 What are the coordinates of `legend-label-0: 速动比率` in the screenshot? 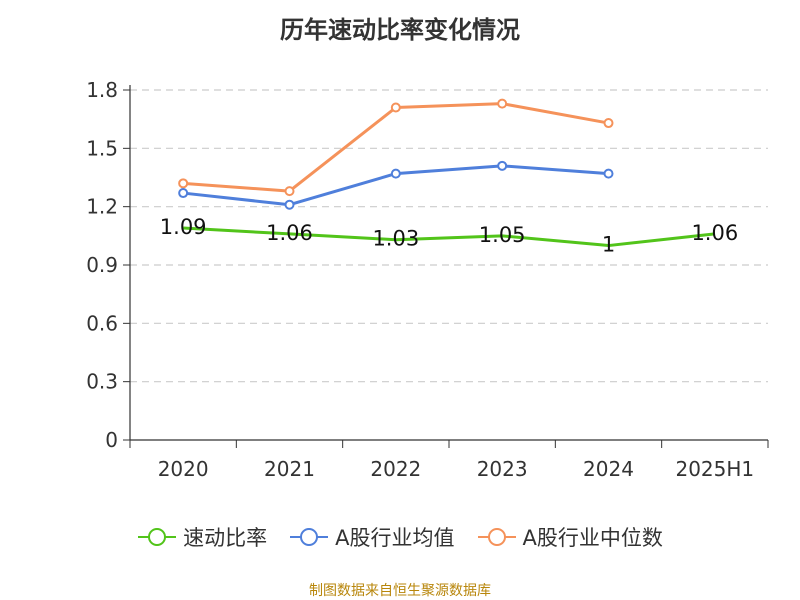 It's located at (225, 538).